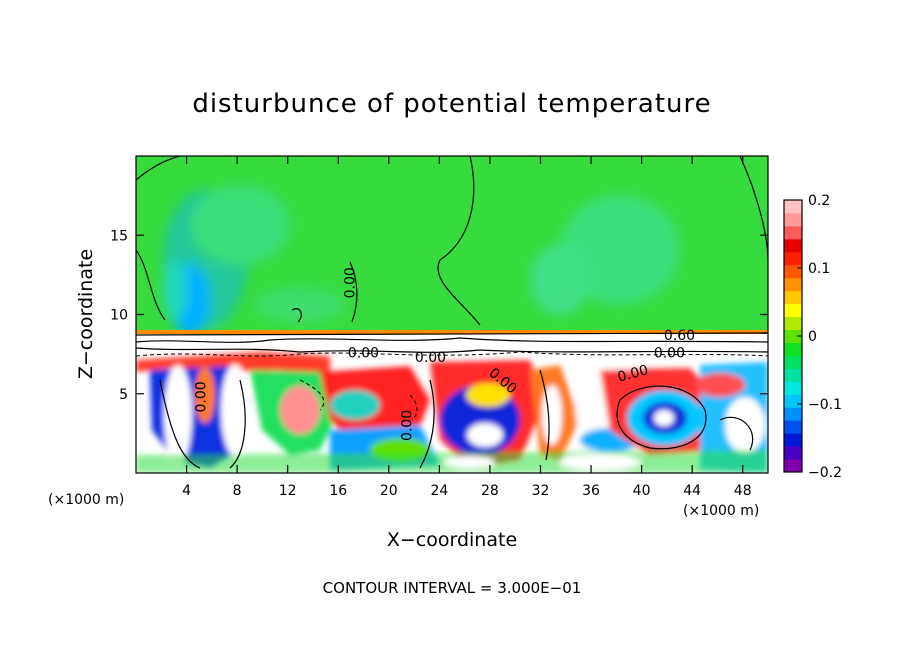 The height and width of the screenshot is (654, 904). Describe the element at coordinates (812, 337) in the screenshot. I see `colorbar-tick-label: 0` at that location.